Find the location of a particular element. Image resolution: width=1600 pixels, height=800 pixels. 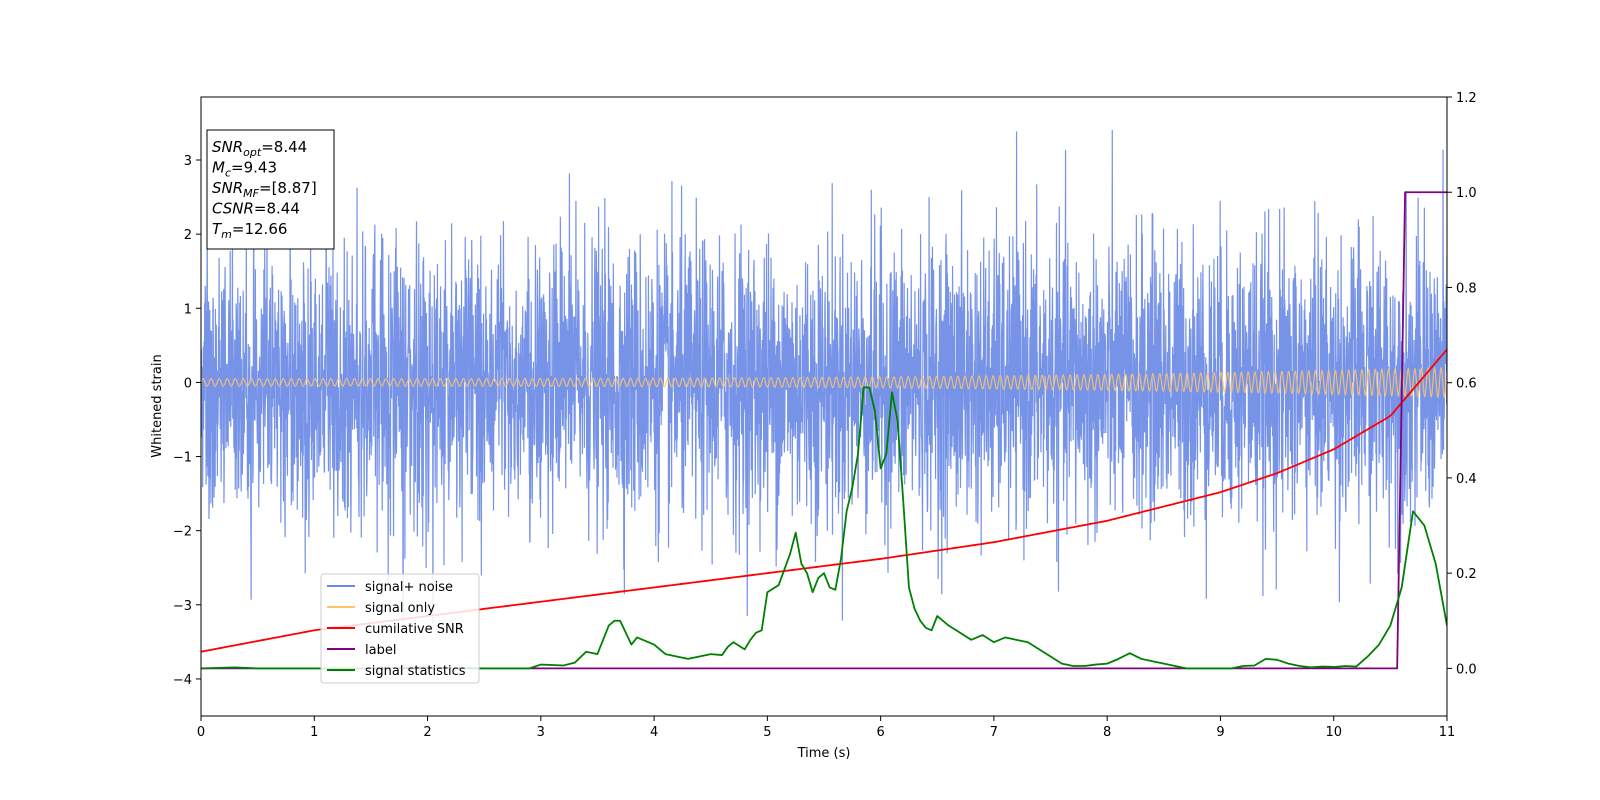

stats-box-frame is located at coordinates (270, 189).